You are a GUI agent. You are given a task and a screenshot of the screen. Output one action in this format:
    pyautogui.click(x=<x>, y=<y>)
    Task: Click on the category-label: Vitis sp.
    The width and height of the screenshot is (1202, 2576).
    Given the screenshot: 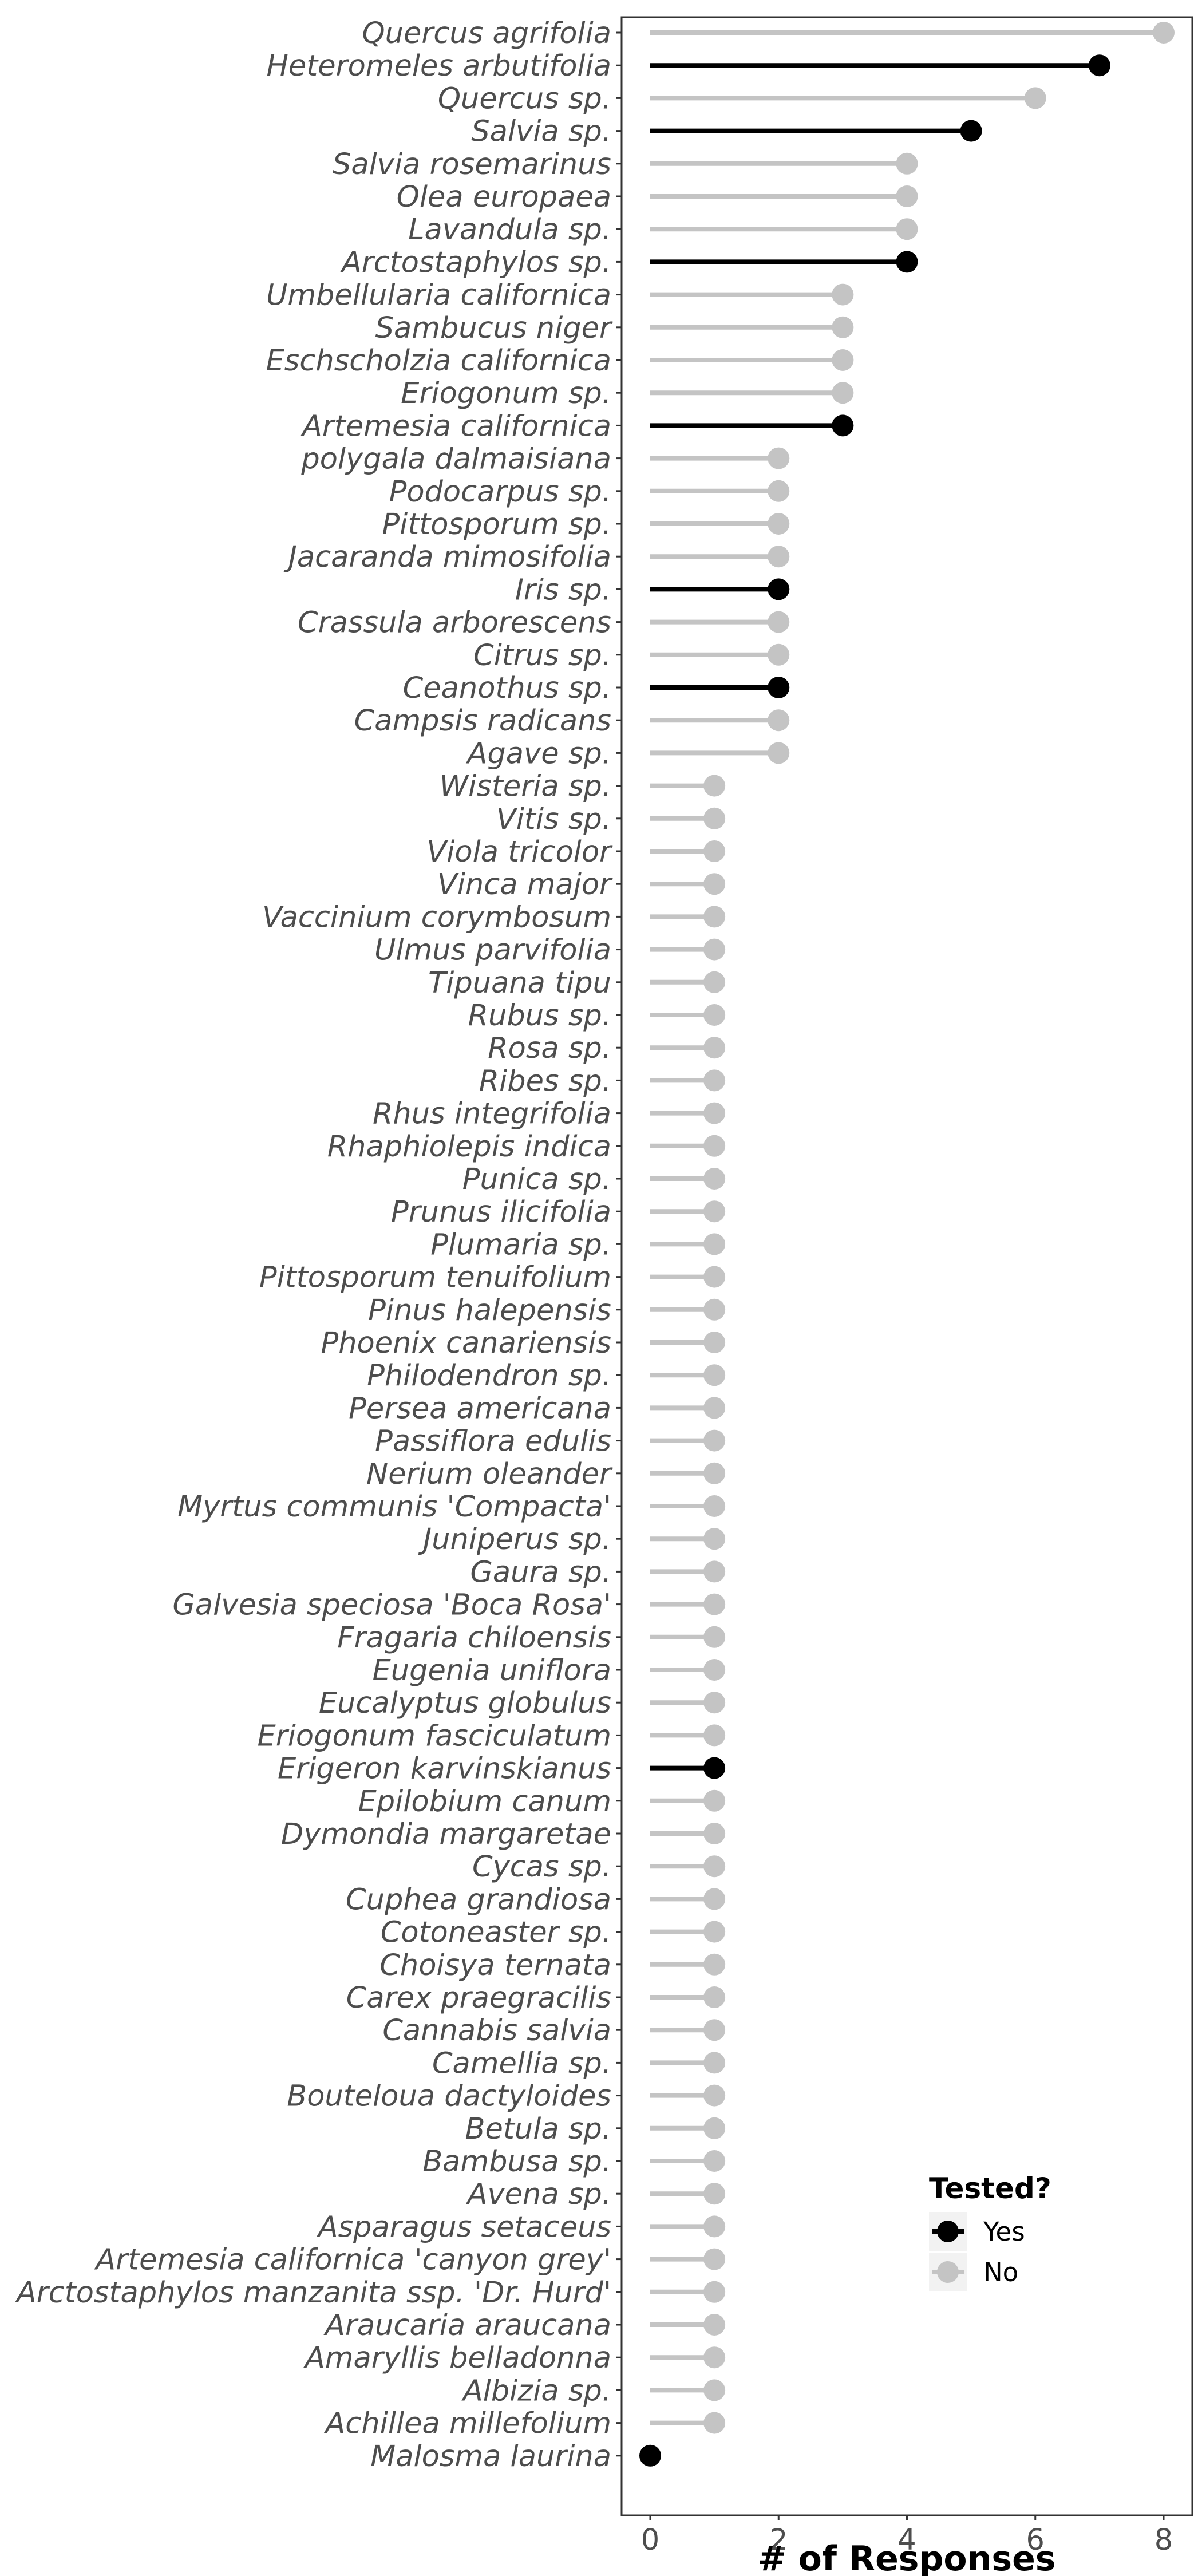 What is the action you would take?
    pyautogui.click(x=553, y=819)
    